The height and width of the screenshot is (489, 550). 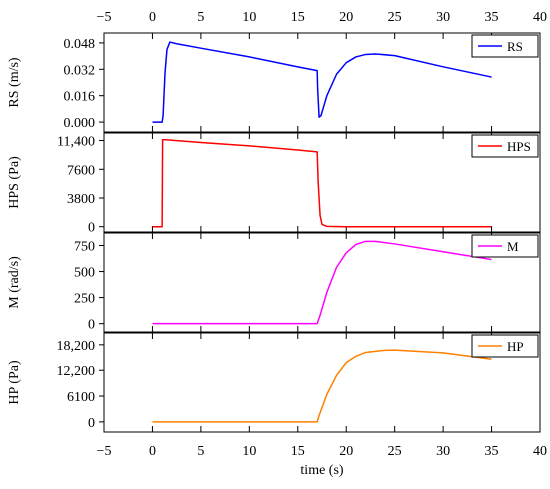 What do you see at coordinates (298, 17) in the screenshot?
I see `top-x-tick-label: 15` at bounding box center [298, 17].